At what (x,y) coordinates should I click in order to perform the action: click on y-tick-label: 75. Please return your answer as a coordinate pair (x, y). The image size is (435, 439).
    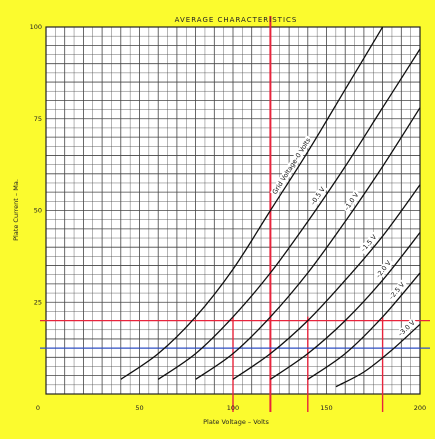
    Looking at the image, I should click on (38, 119).